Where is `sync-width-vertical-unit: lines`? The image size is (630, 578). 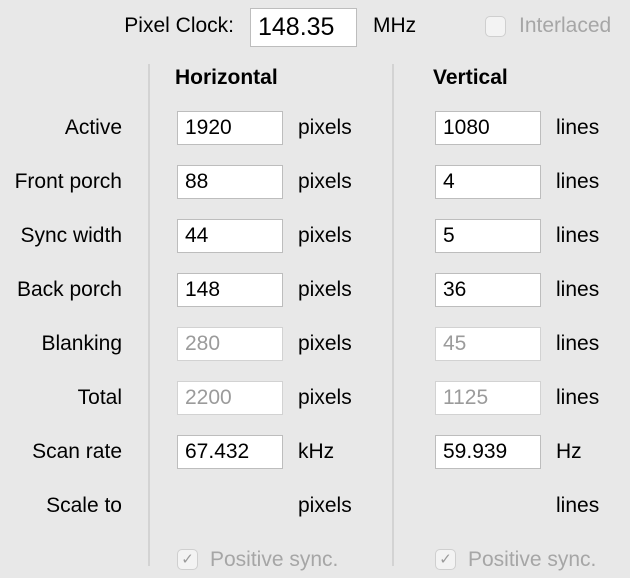
sync-width-vertical-unit: lines is located at coordinates (578, 235).